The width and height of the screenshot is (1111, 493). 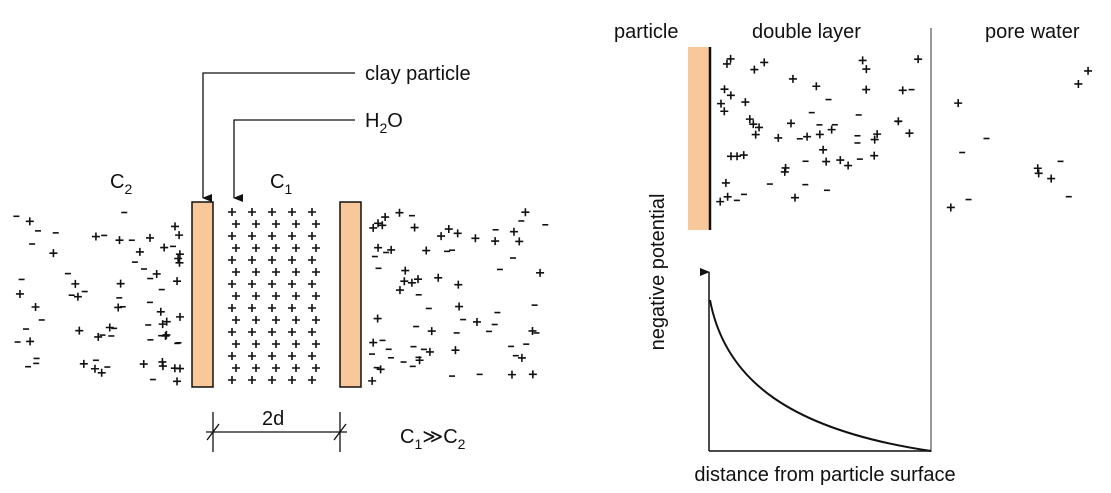 What do you see at coordinates (276, 432) in the screenshot?
I see `dimension` at bounding box center [276, 432].